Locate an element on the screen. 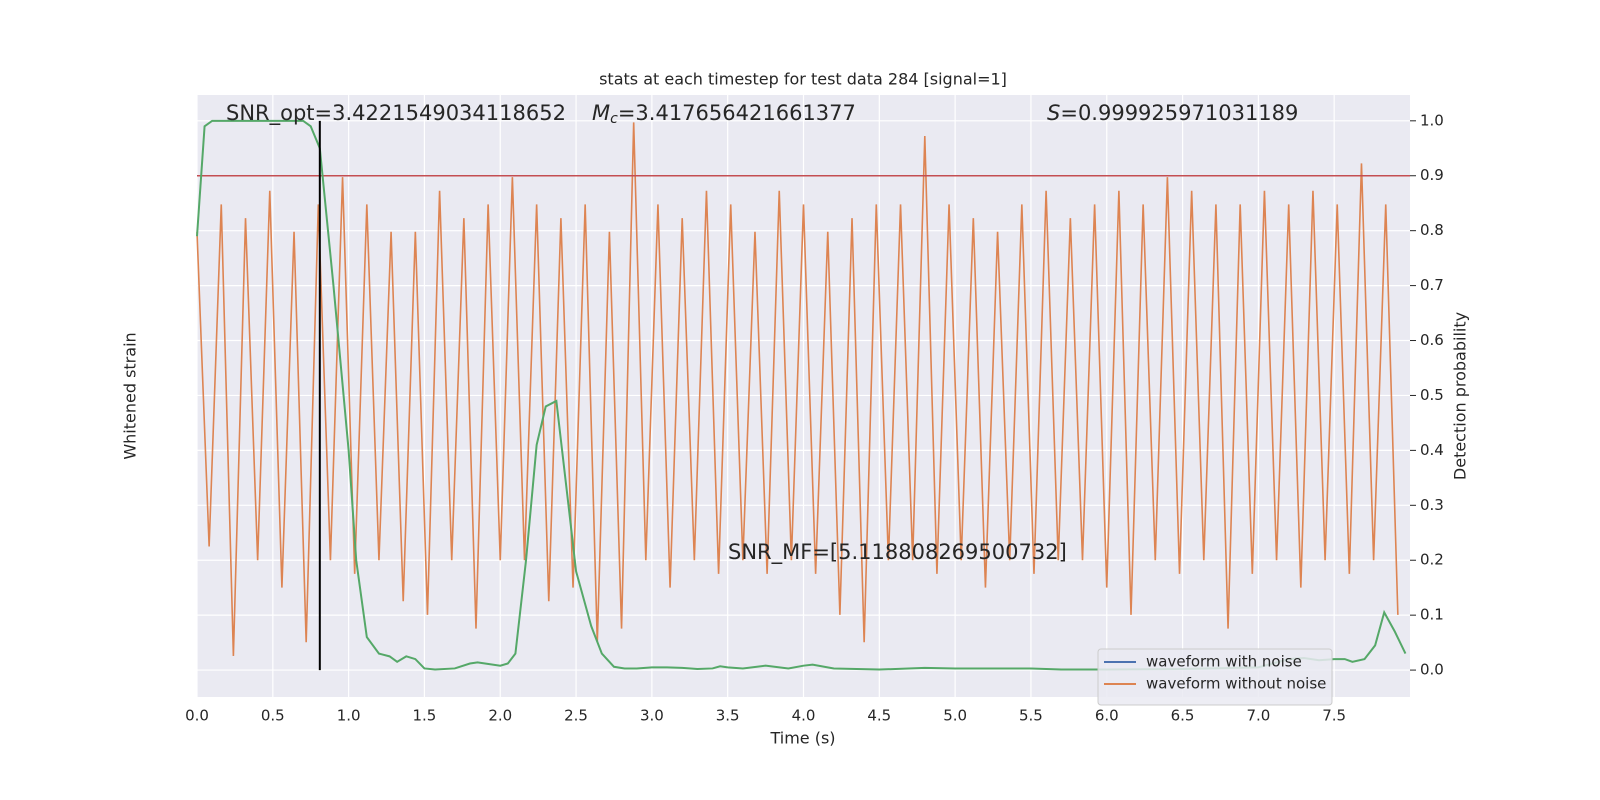 Image resolution: width=1600 pixels, height=800 pixels. annotation: SNR_opt=3.4221549034118652 is located at coordinates (396, 113).